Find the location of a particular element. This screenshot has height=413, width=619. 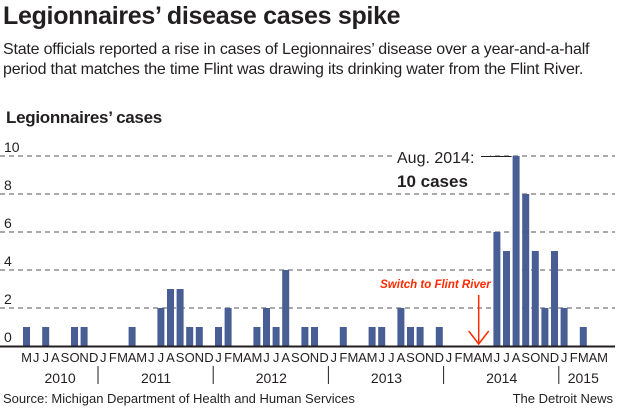

y-tick-label: 8 is located at coordinates (8, 185).